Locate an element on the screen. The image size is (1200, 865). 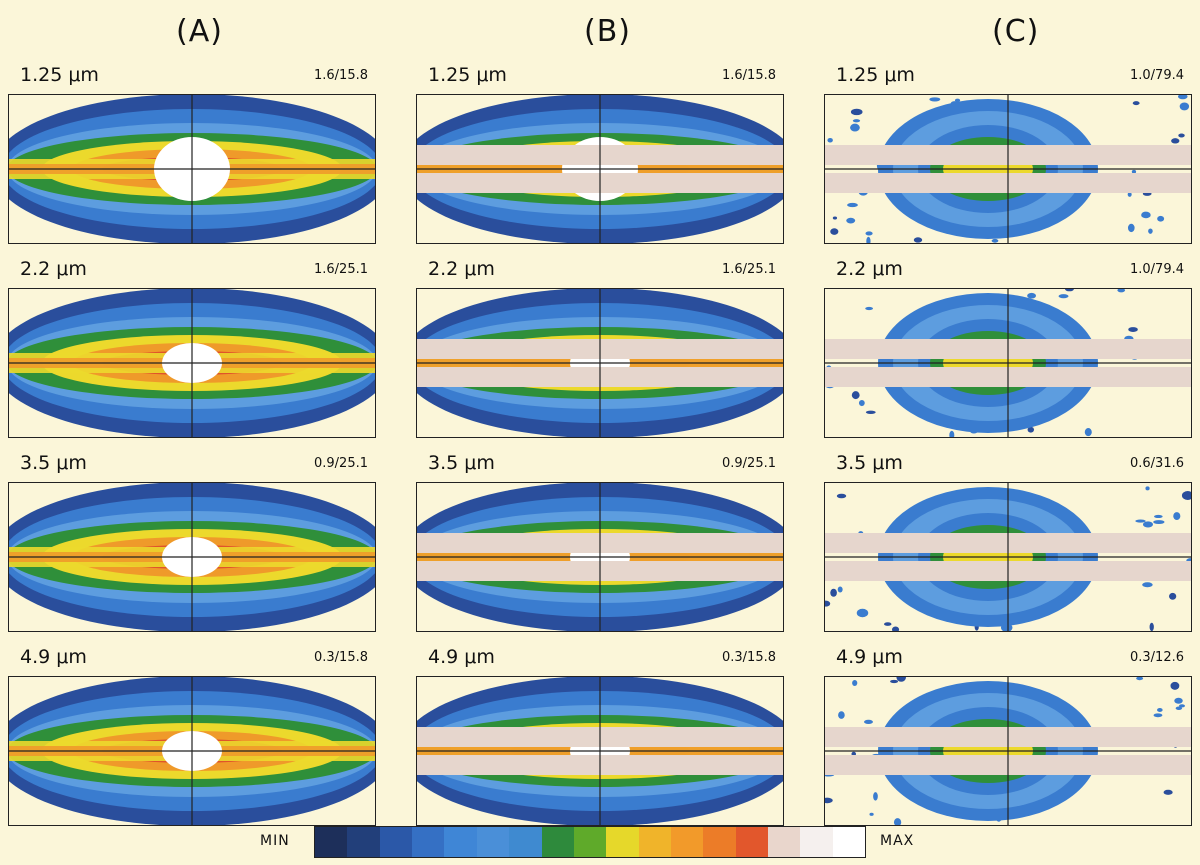
colorbar is located at coordinates (590, 842).